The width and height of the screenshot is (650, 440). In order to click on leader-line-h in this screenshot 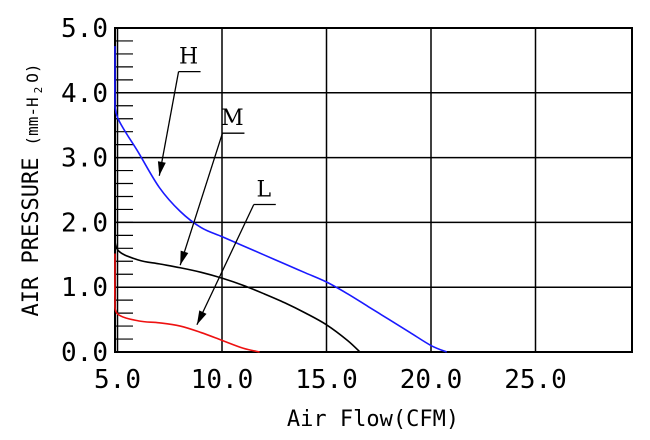, I will do `click(169, 123)`.